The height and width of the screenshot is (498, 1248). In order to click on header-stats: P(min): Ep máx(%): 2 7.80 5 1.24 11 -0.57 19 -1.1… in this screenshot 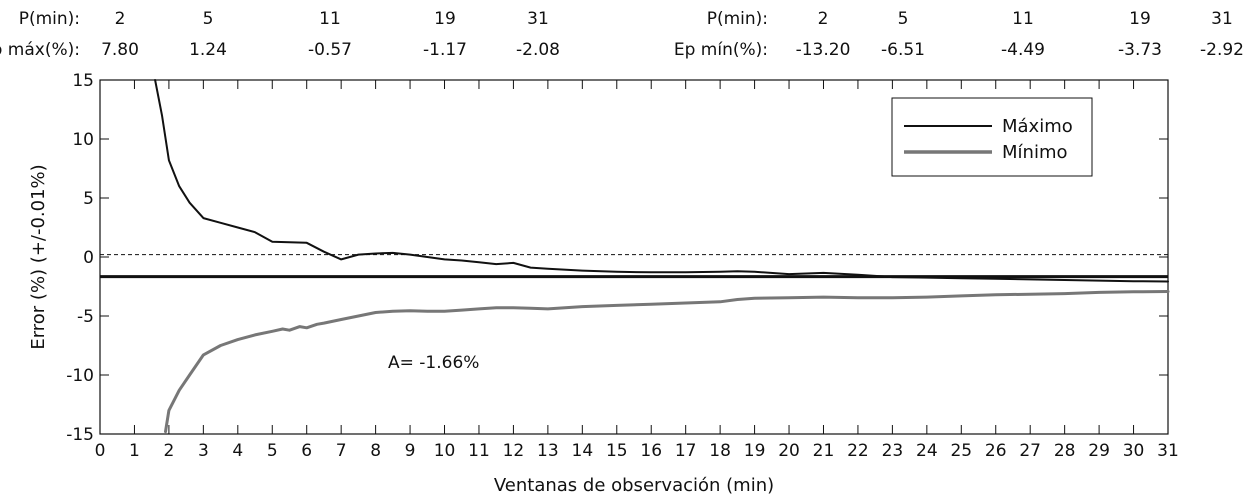, I will do `click(622, 34)`.